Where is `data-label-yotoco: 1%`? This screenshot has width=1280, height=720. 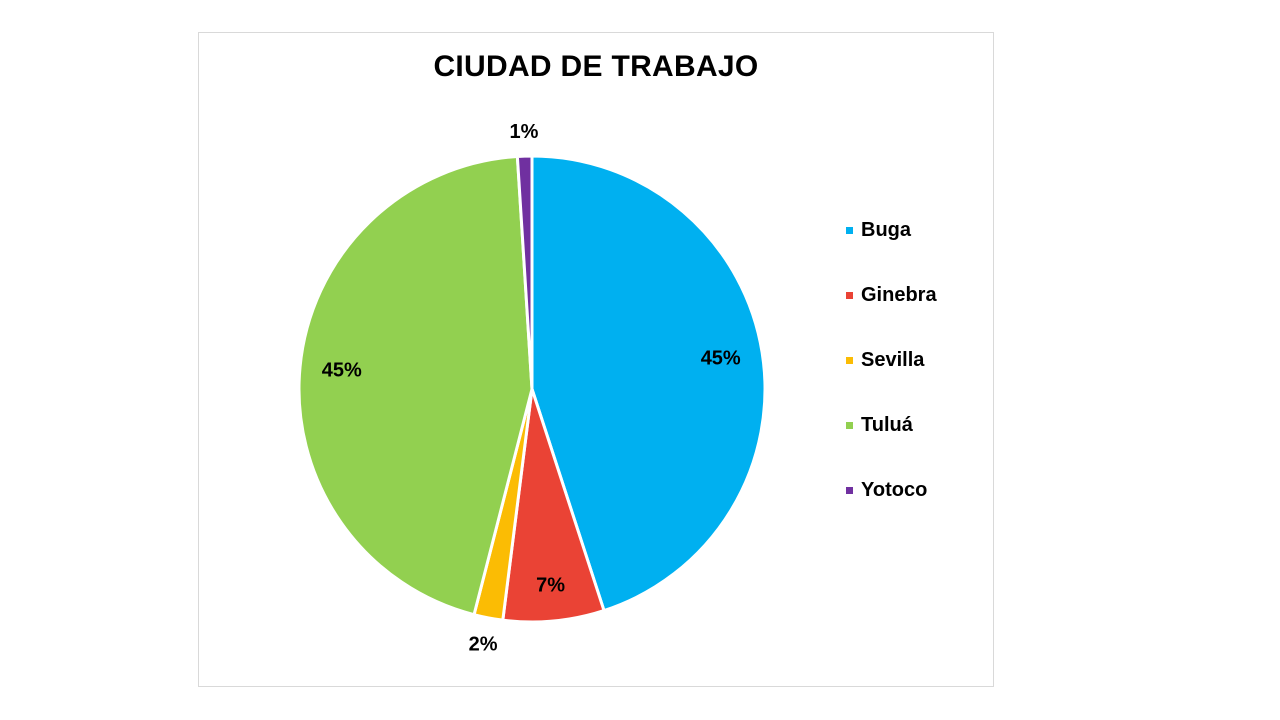
data-label-yotoco: 1% is located at coordinates (523, 132).